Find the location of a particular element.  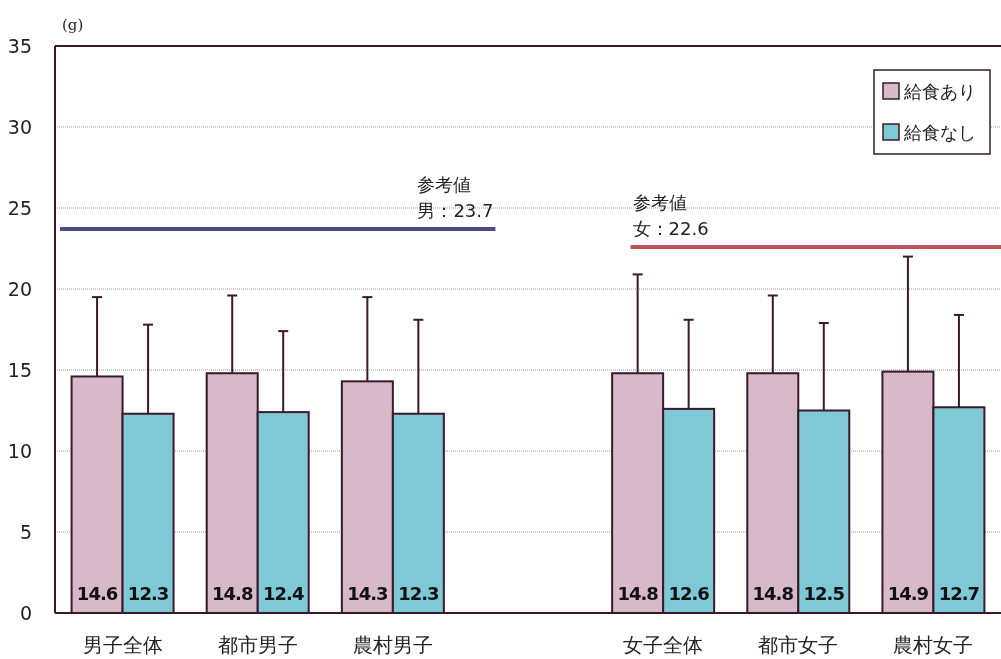

y-tick-label: 10 is located at coordinates (19, 451).